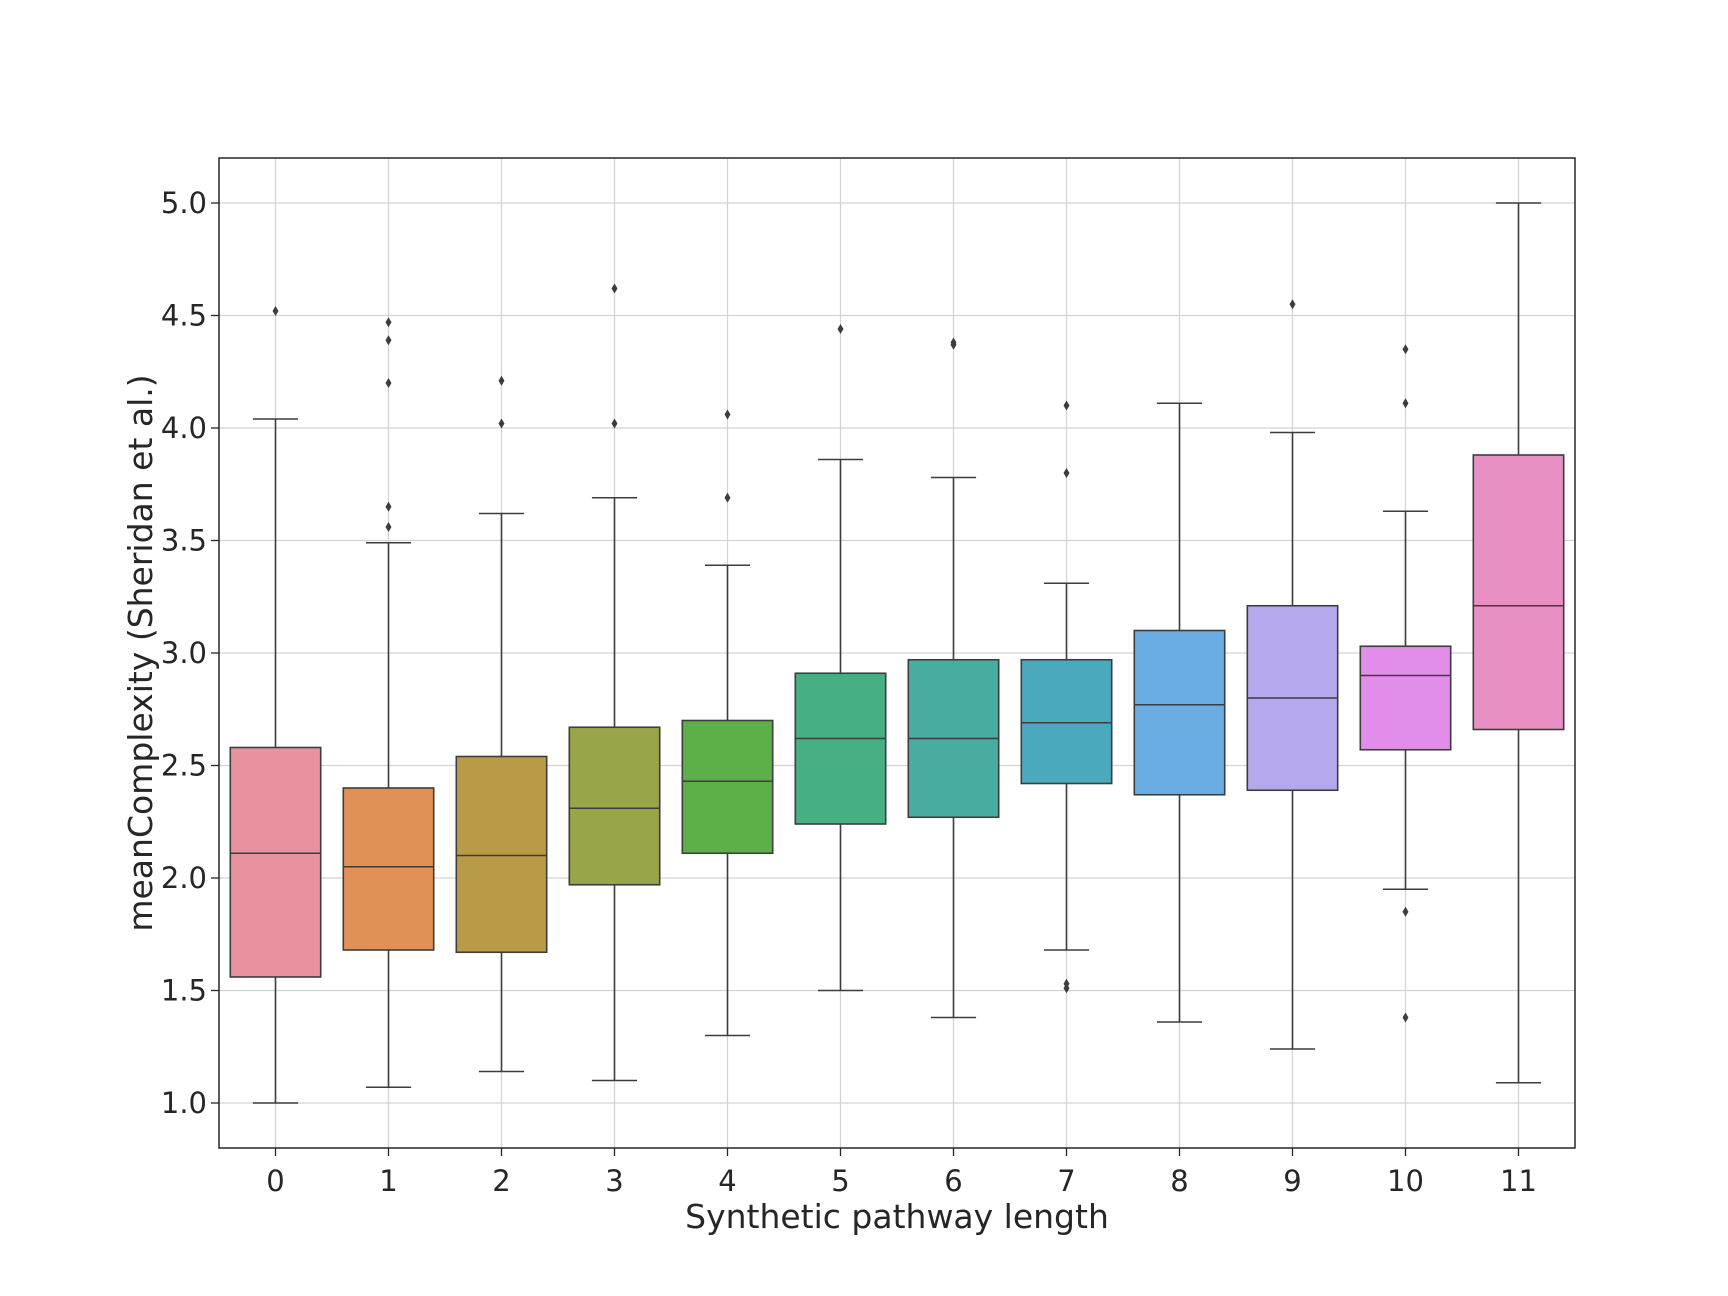 Image resolution: width=1728 pixels, height=1296 pixels. I want to click on x-tick-label: 6, so click(953, 1181).